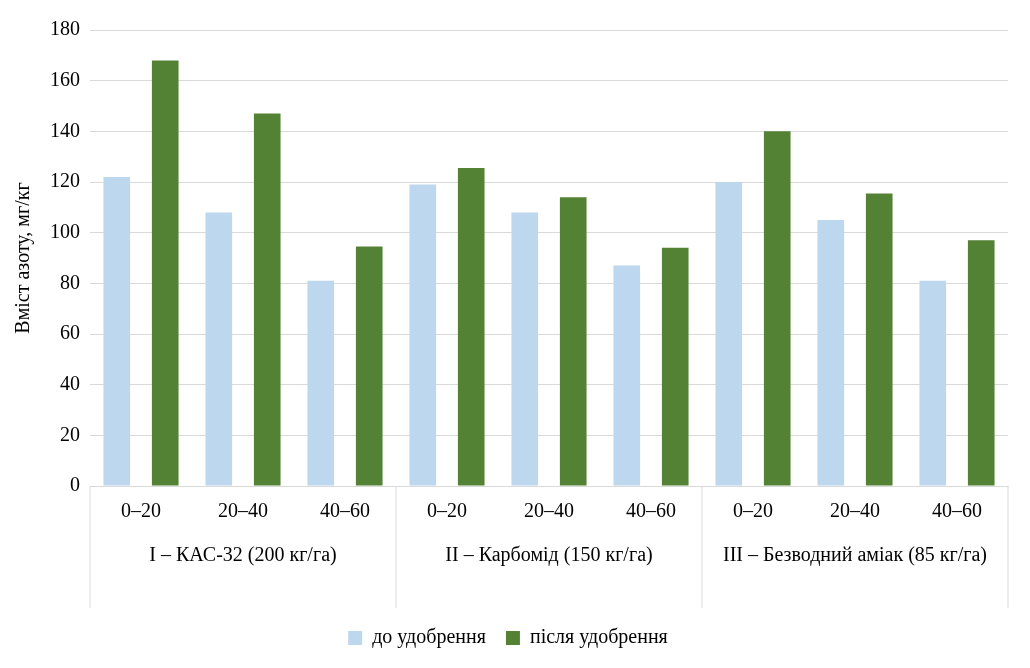 The image size is (1030, 668). Describe the element at coordinates (243, 555) in the screenshot. I see `text: I – КАС-32 (200 кг/га)` at that location.